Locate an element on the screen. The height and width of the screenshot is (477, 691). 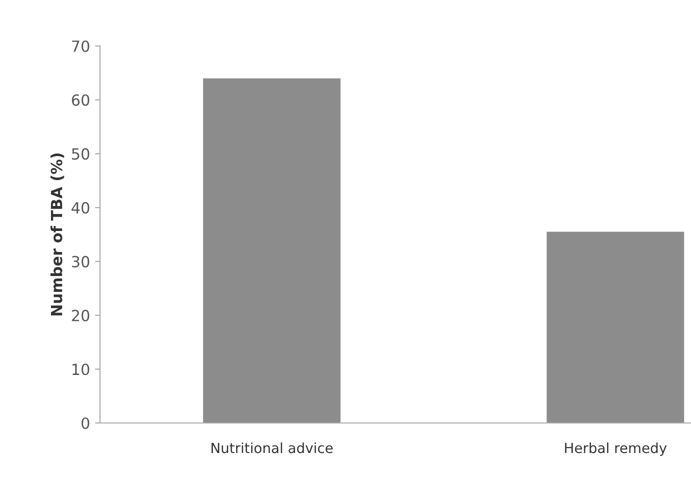
y-axis-title: Number of TBA (%) is located at coordinates (57, 234).